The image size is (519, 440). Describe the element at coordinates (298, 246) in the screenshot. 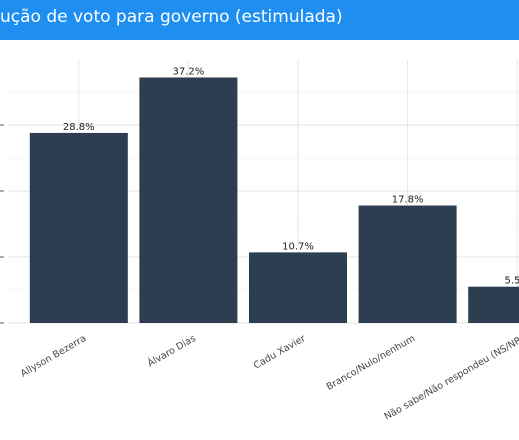

I see `bar-value-label: 10.7%` at that location.